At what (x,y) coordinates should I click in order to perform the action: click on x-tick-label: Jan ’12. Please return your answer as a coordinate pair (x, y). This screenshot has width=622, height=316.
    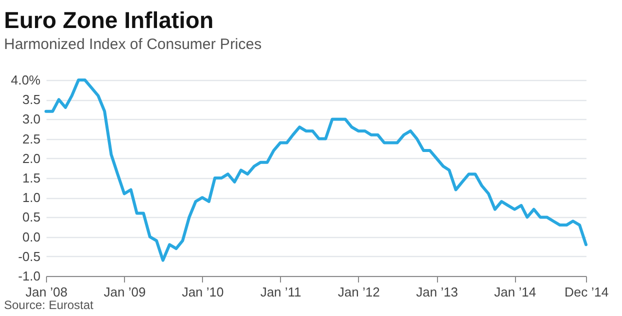
    Looking at the image, I should click on (359, 292).